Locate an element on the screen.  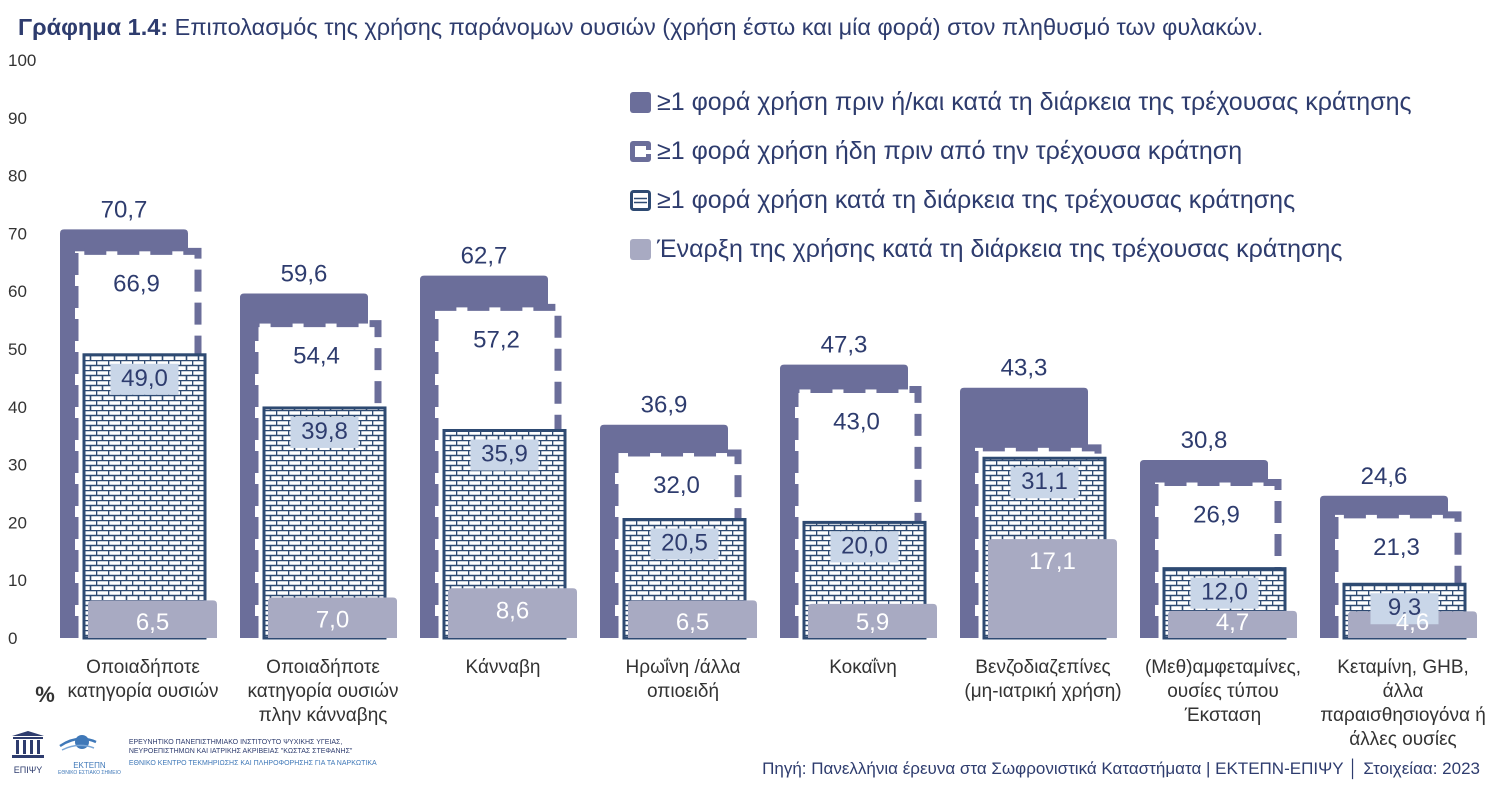
data-label-during: 31,1 is located at coordinates (1044, 481).